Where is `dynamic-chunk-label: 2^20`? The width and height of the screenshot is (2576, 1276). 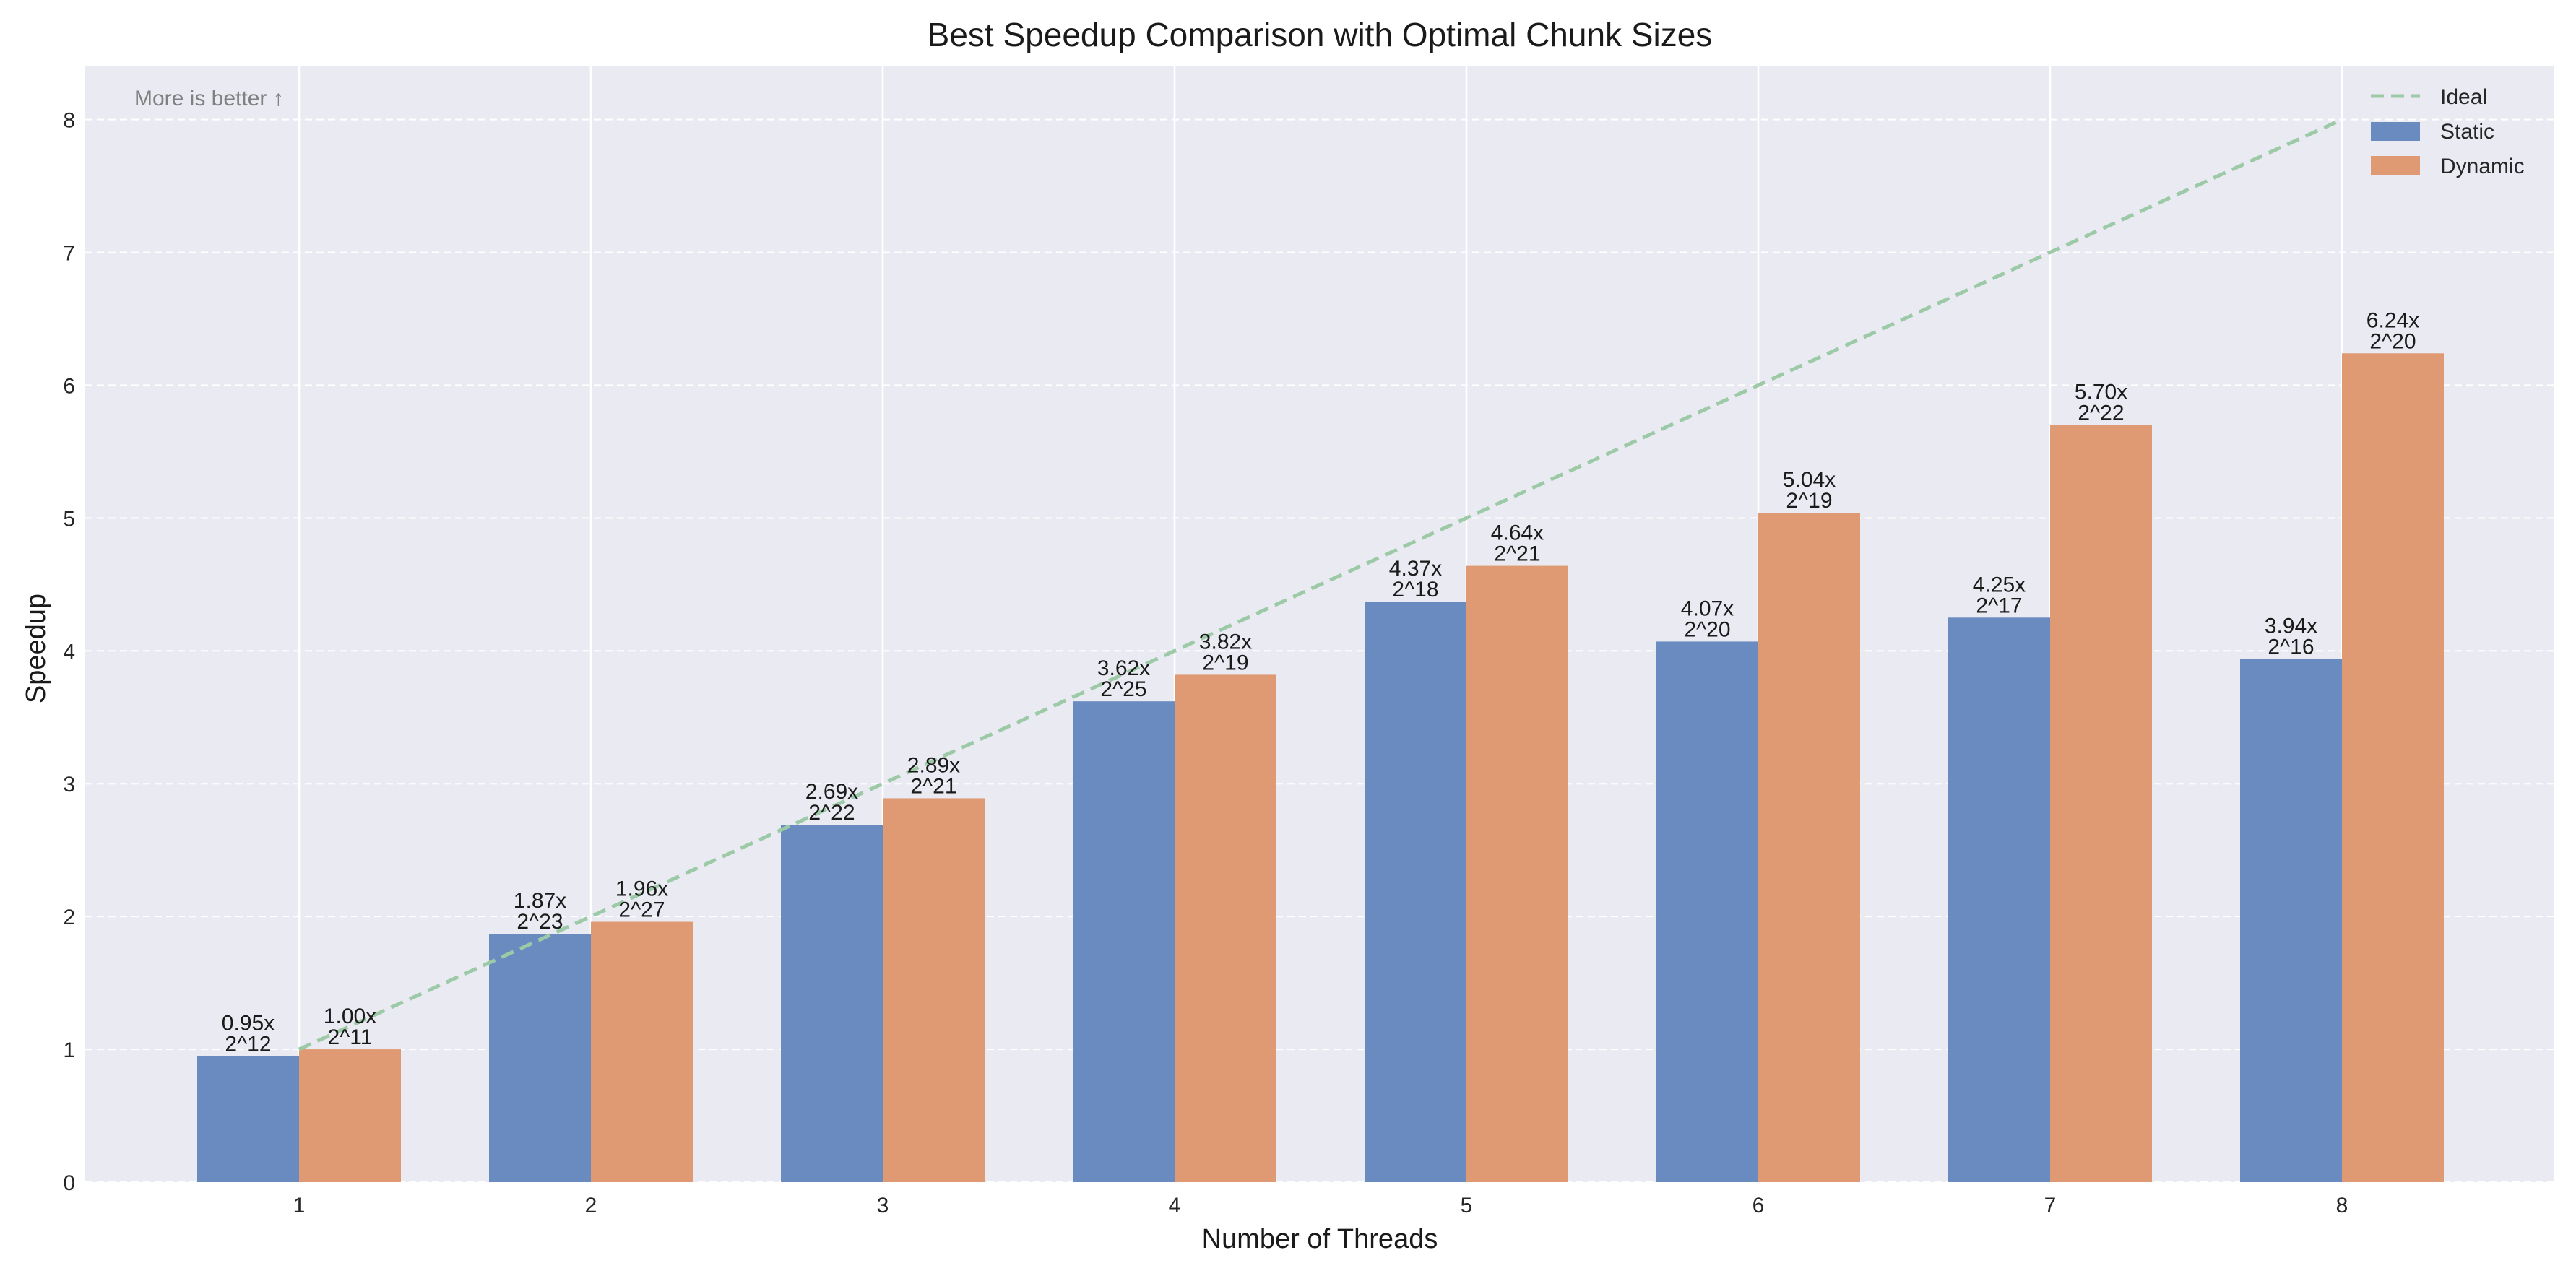 dynamic-chunk-label: 2^20 is located at coordinates (2392, 341).